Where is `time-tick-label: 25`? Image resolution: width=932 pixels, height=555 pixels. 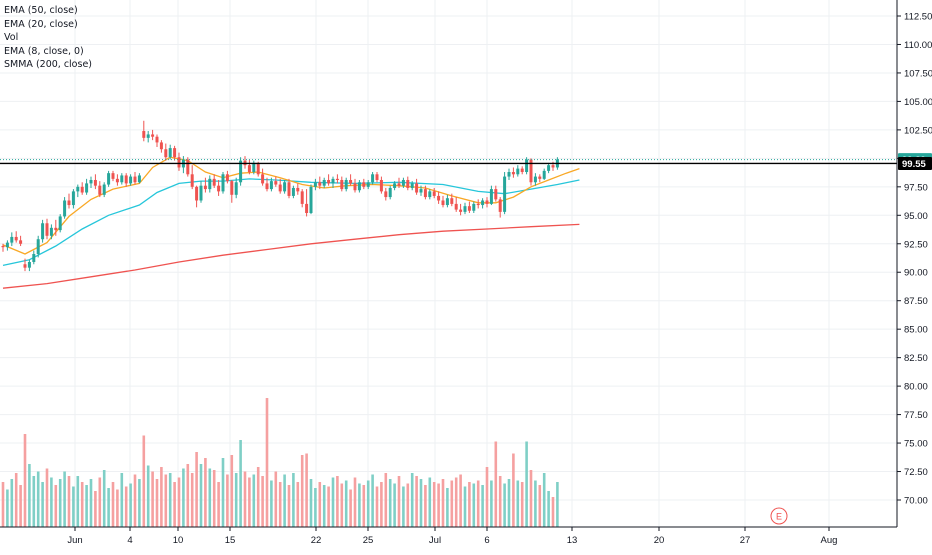 time-tick-label: 25 is located at coordinates (368, 540).